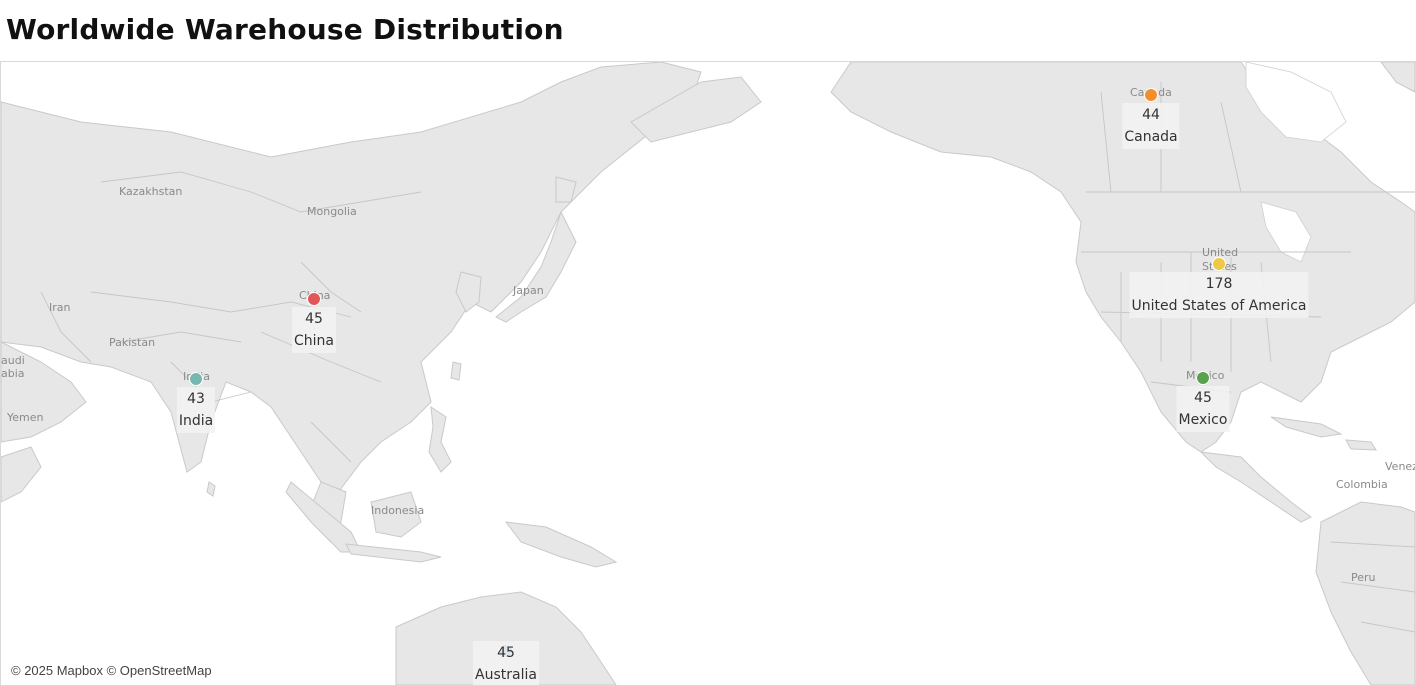 Image resolution: width=1416 pixels, height=686 pixels. Describe the element at coordinates (506, 653) in the screenshot. I see `marker-value-australia: 45` at that location.